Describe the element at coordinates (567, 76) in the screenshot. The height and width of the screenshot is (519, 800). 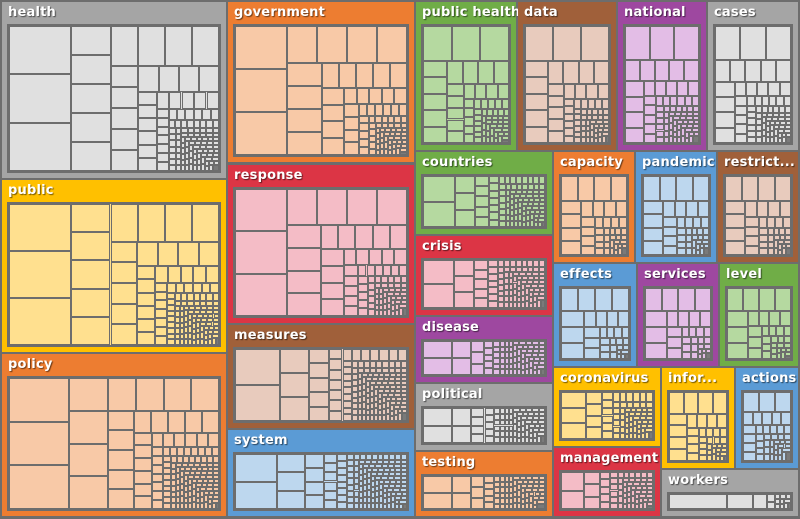
I see `treemap-tile: data` at that location.